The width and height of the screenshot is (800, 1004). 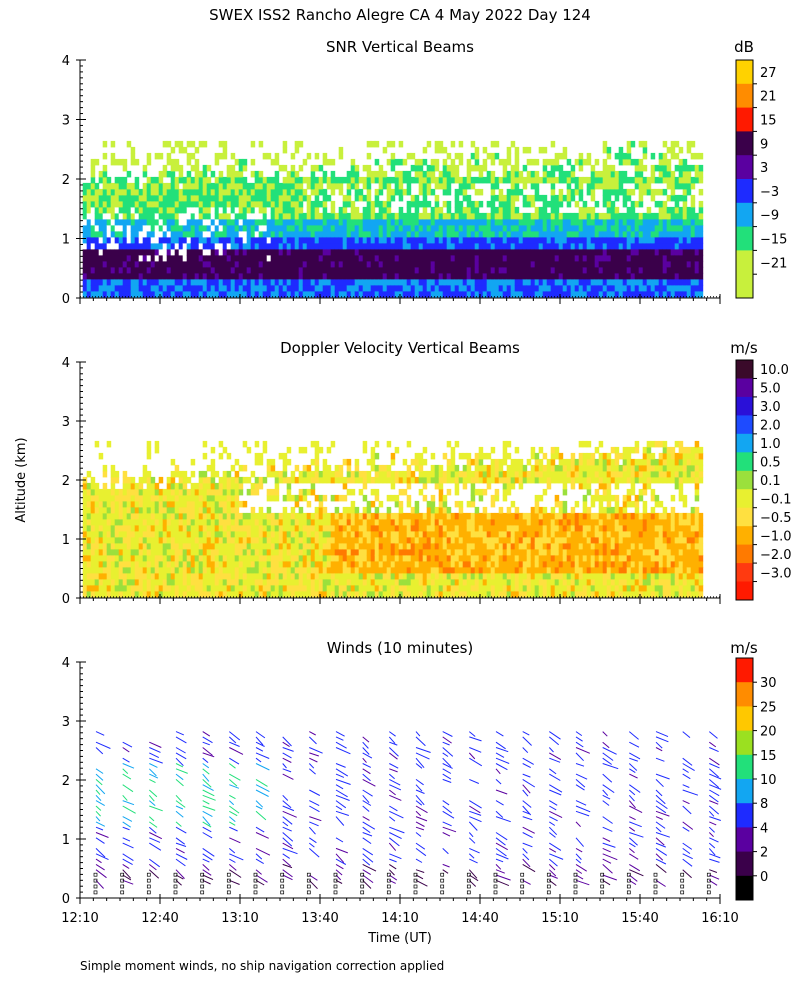 What do you see at coordinates (773, 263) in the screenshot?
I see `snr-colorbar-label: −21` at bounding box center [773, 263].